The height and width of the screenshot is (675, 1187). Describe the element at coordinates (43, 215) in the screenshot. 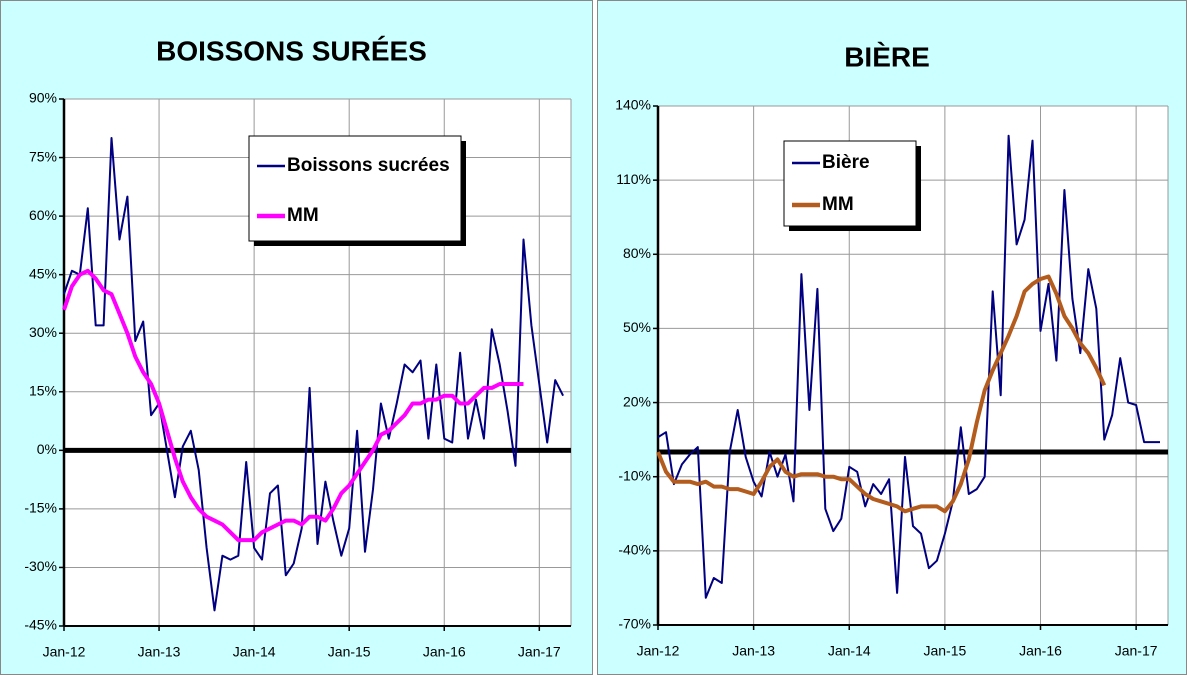

I see `y-tick-label: 60%` at that location.